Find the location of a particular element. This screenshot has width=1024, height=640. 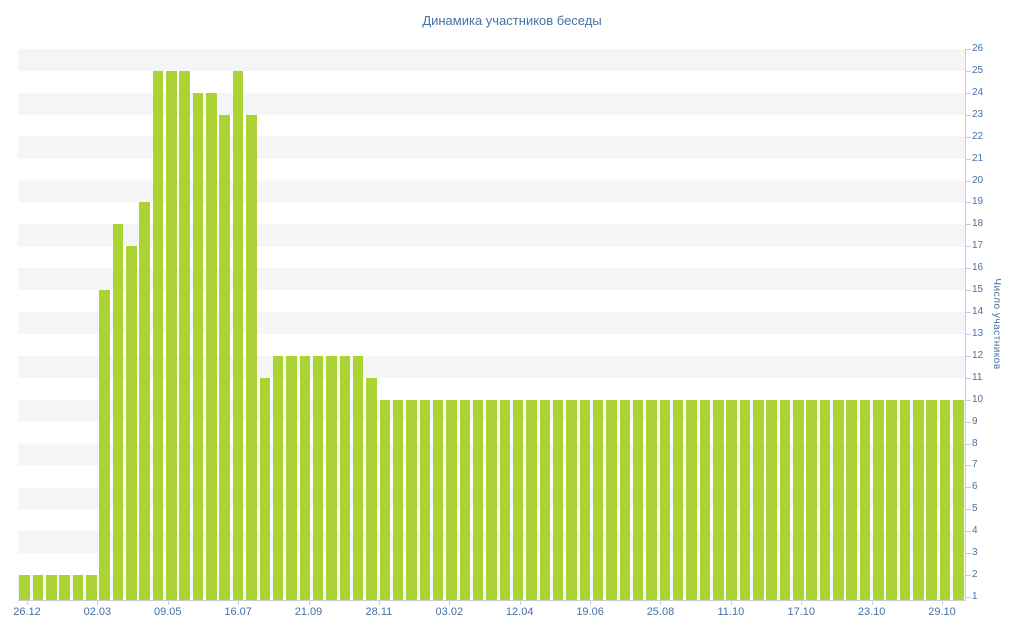

x-tick-label: 17.10 is located at coordinates (801, 612).